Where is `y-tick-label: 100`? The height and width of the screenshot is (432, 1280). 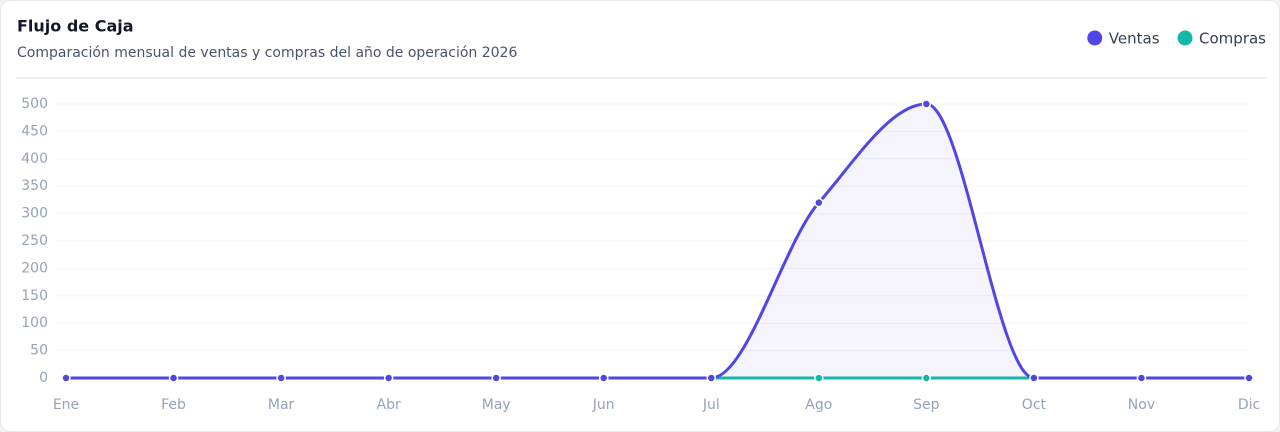
y-tick-label: 100 is located at coordinates (34, 323).